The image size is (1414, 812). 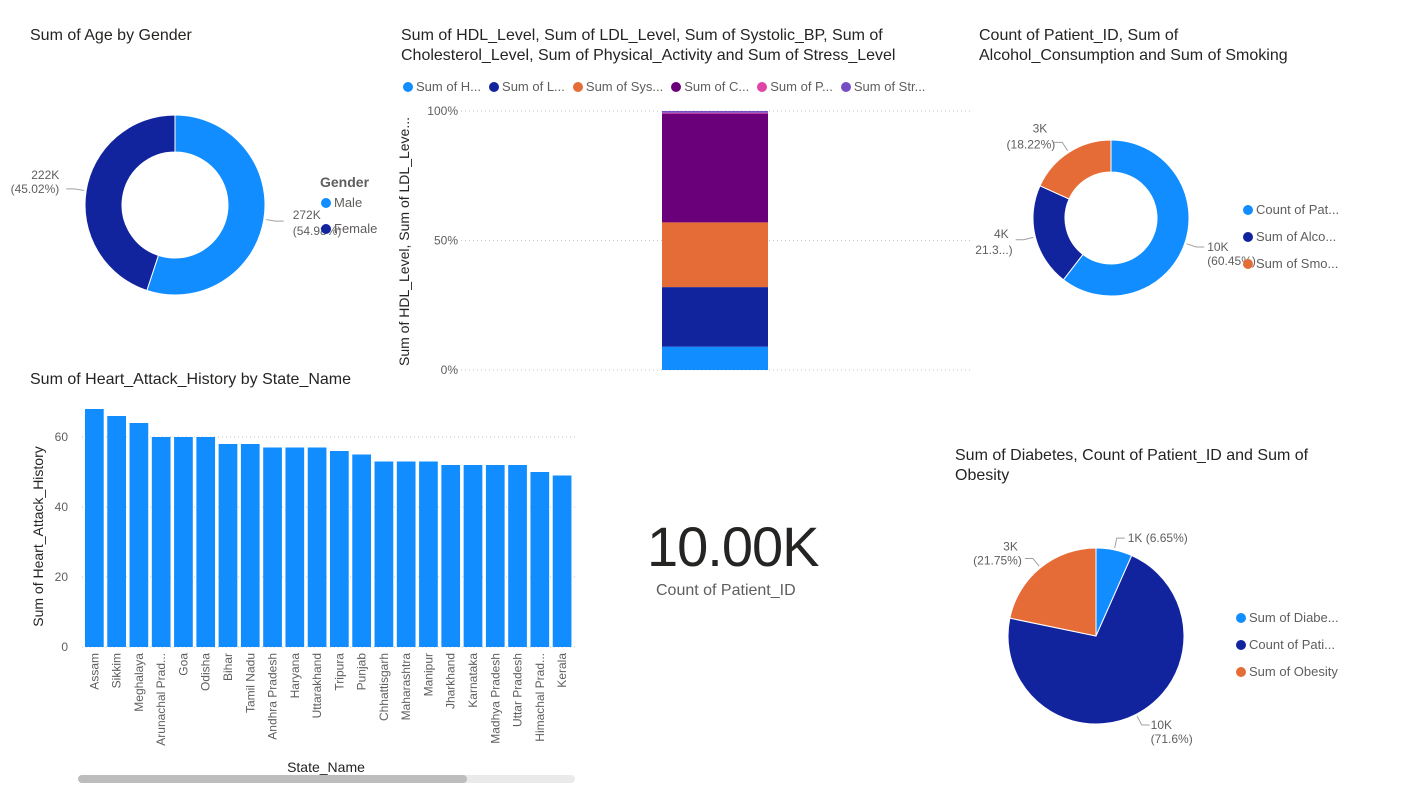 I want to click on slice-sum-of-smo-, so click(x=1075, y=169).